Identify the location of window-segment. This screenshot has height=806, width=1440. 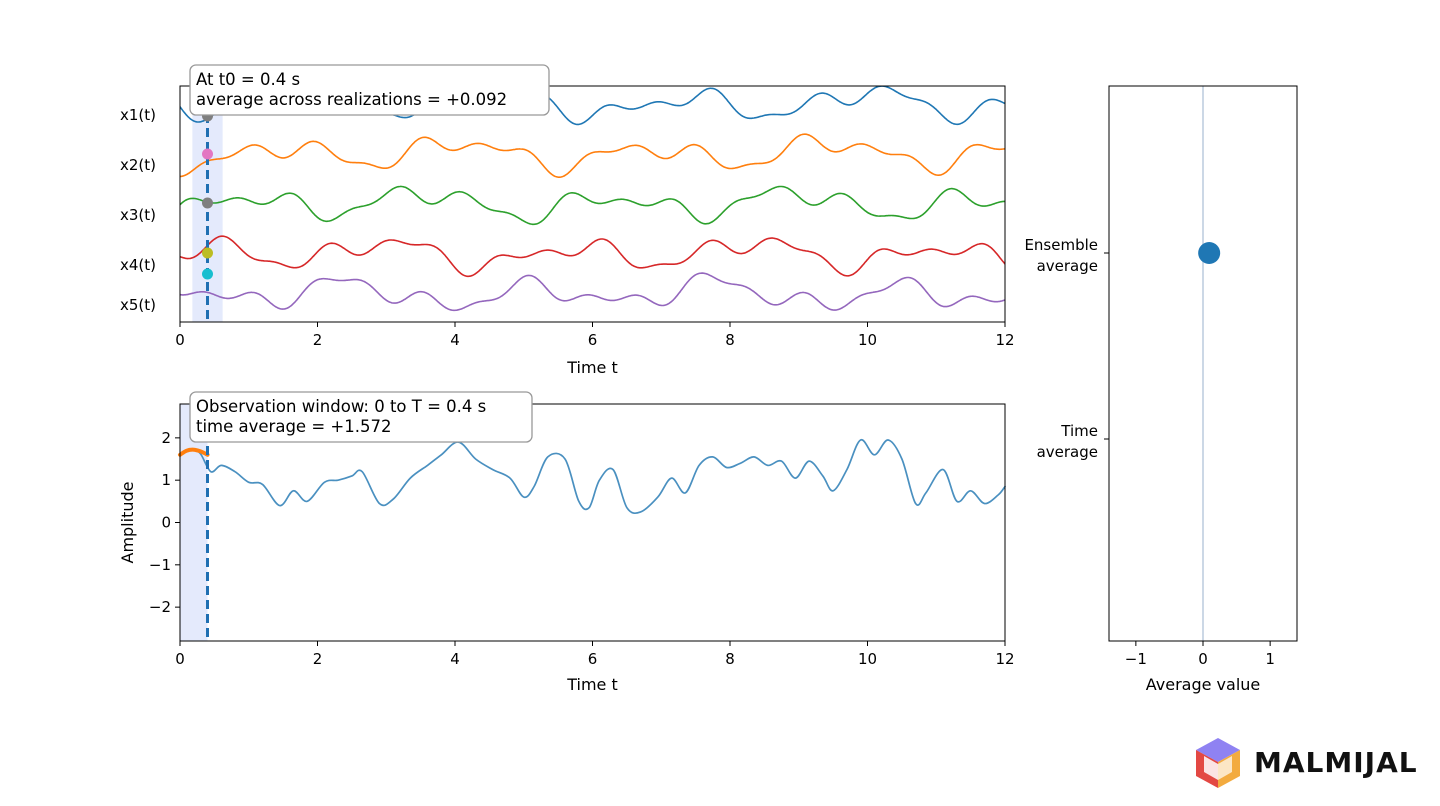
(194, 452).